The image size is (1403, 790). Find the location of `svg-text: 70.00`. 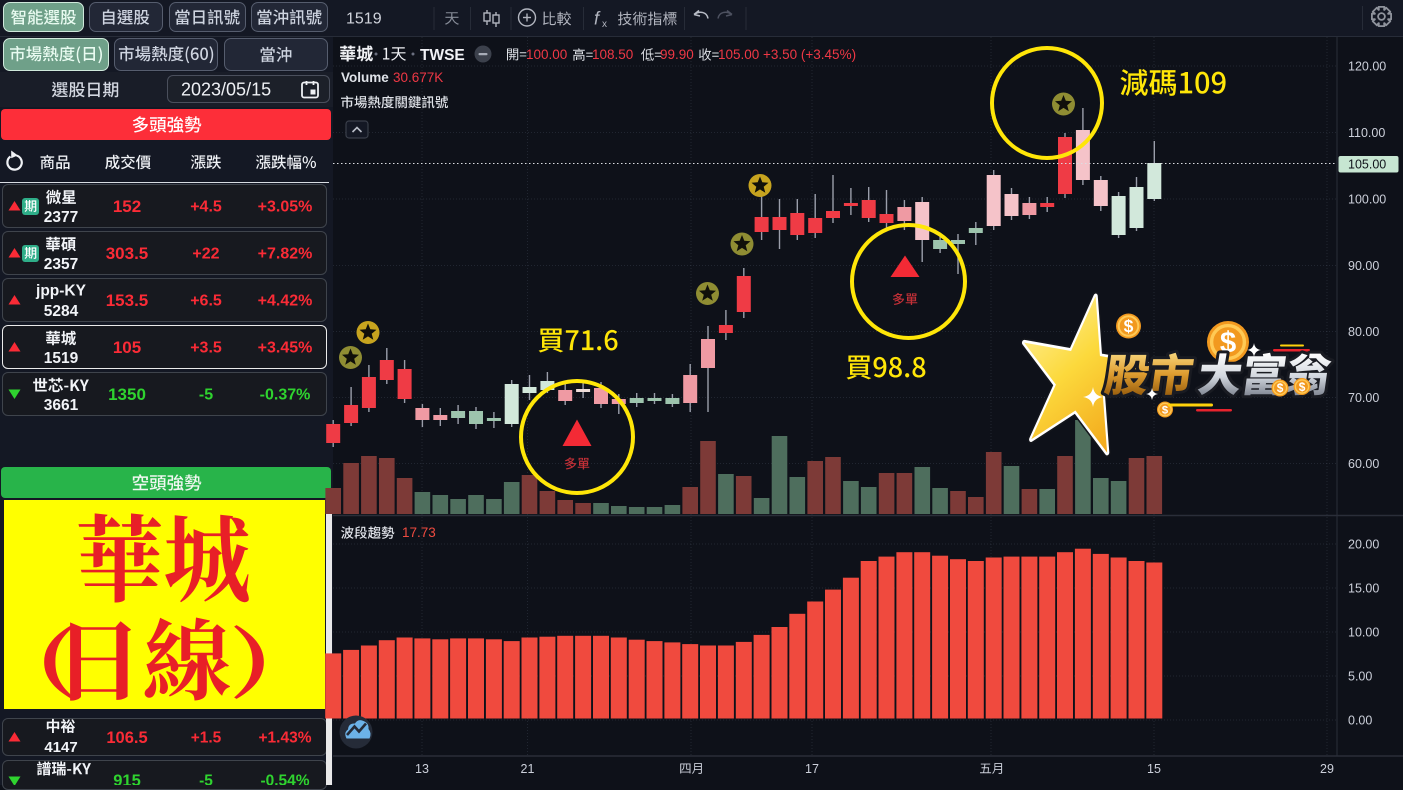

svg-text: 70.00 is located at coordinates (1363, 398).